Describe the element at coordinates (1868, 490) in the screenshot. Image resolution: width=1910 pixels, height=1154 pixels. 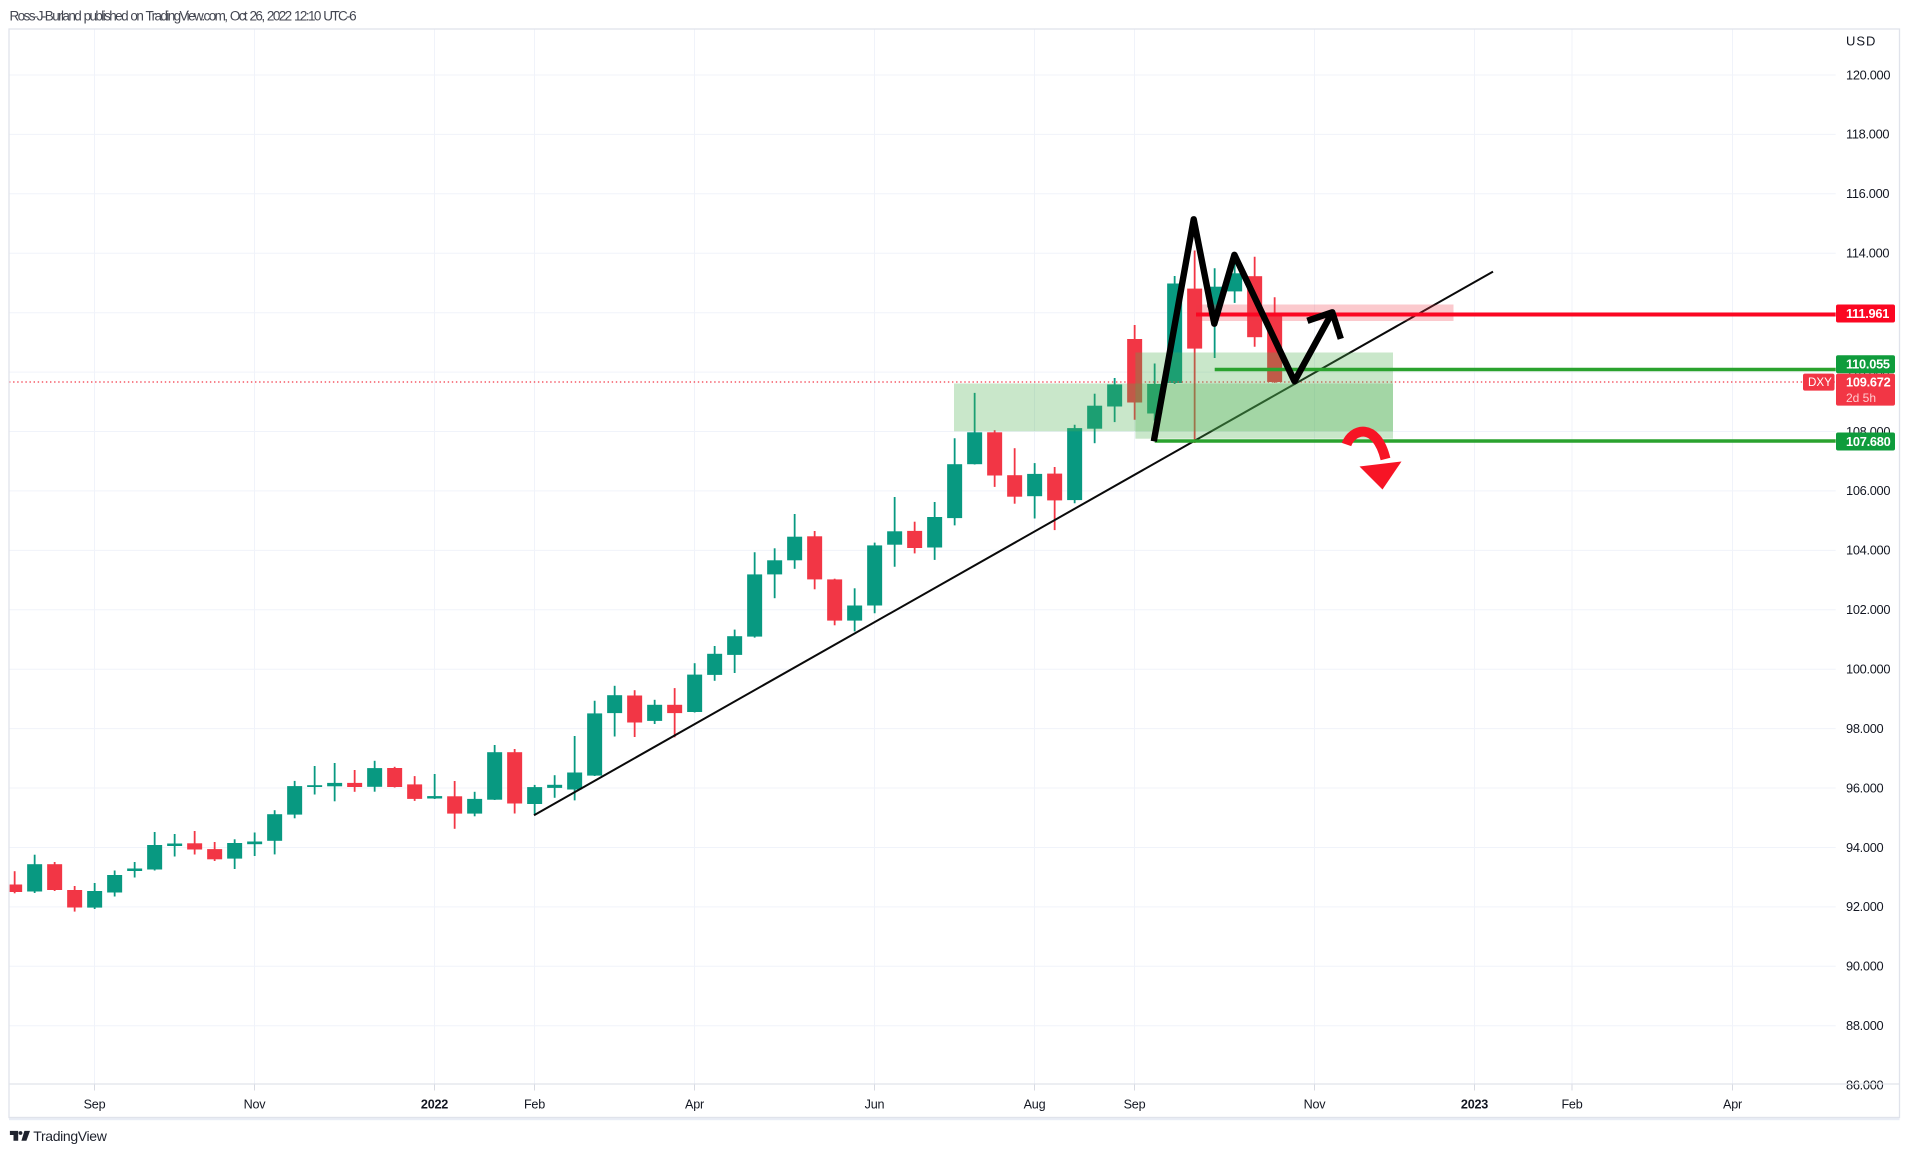
I see `svg-text: 106.000` at that location.